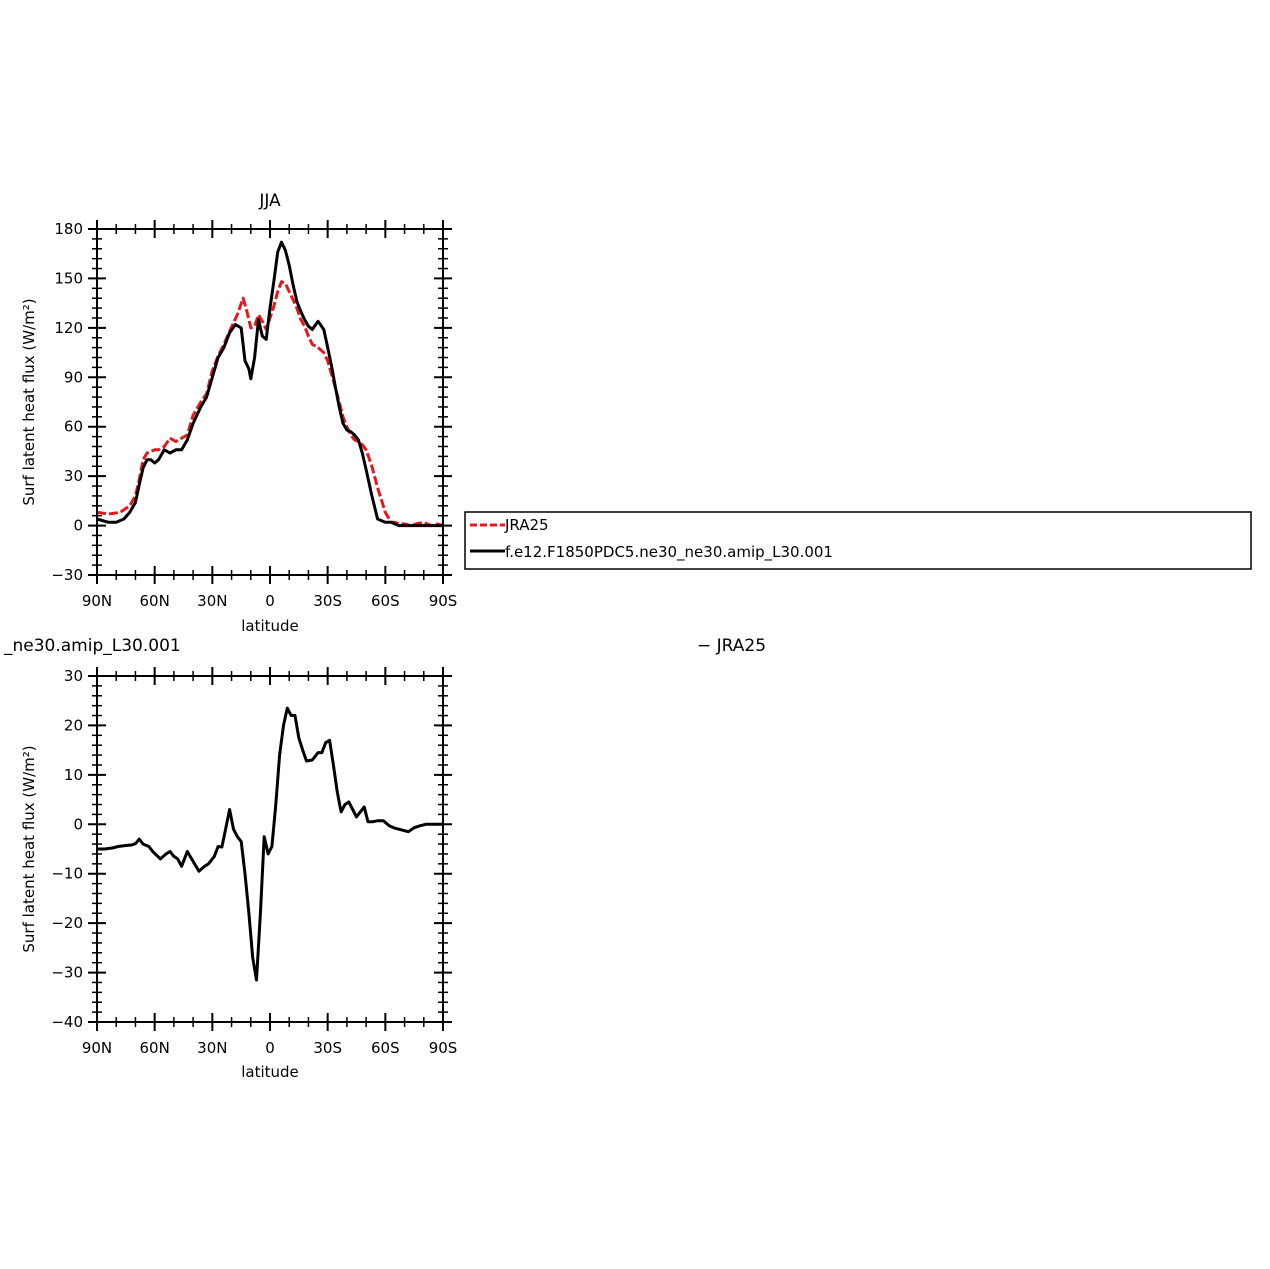 Image resolution: width=1270 pixels, height=1269 pixels. I want to click on top-x-axis-label: latitude, so click(270, 626).